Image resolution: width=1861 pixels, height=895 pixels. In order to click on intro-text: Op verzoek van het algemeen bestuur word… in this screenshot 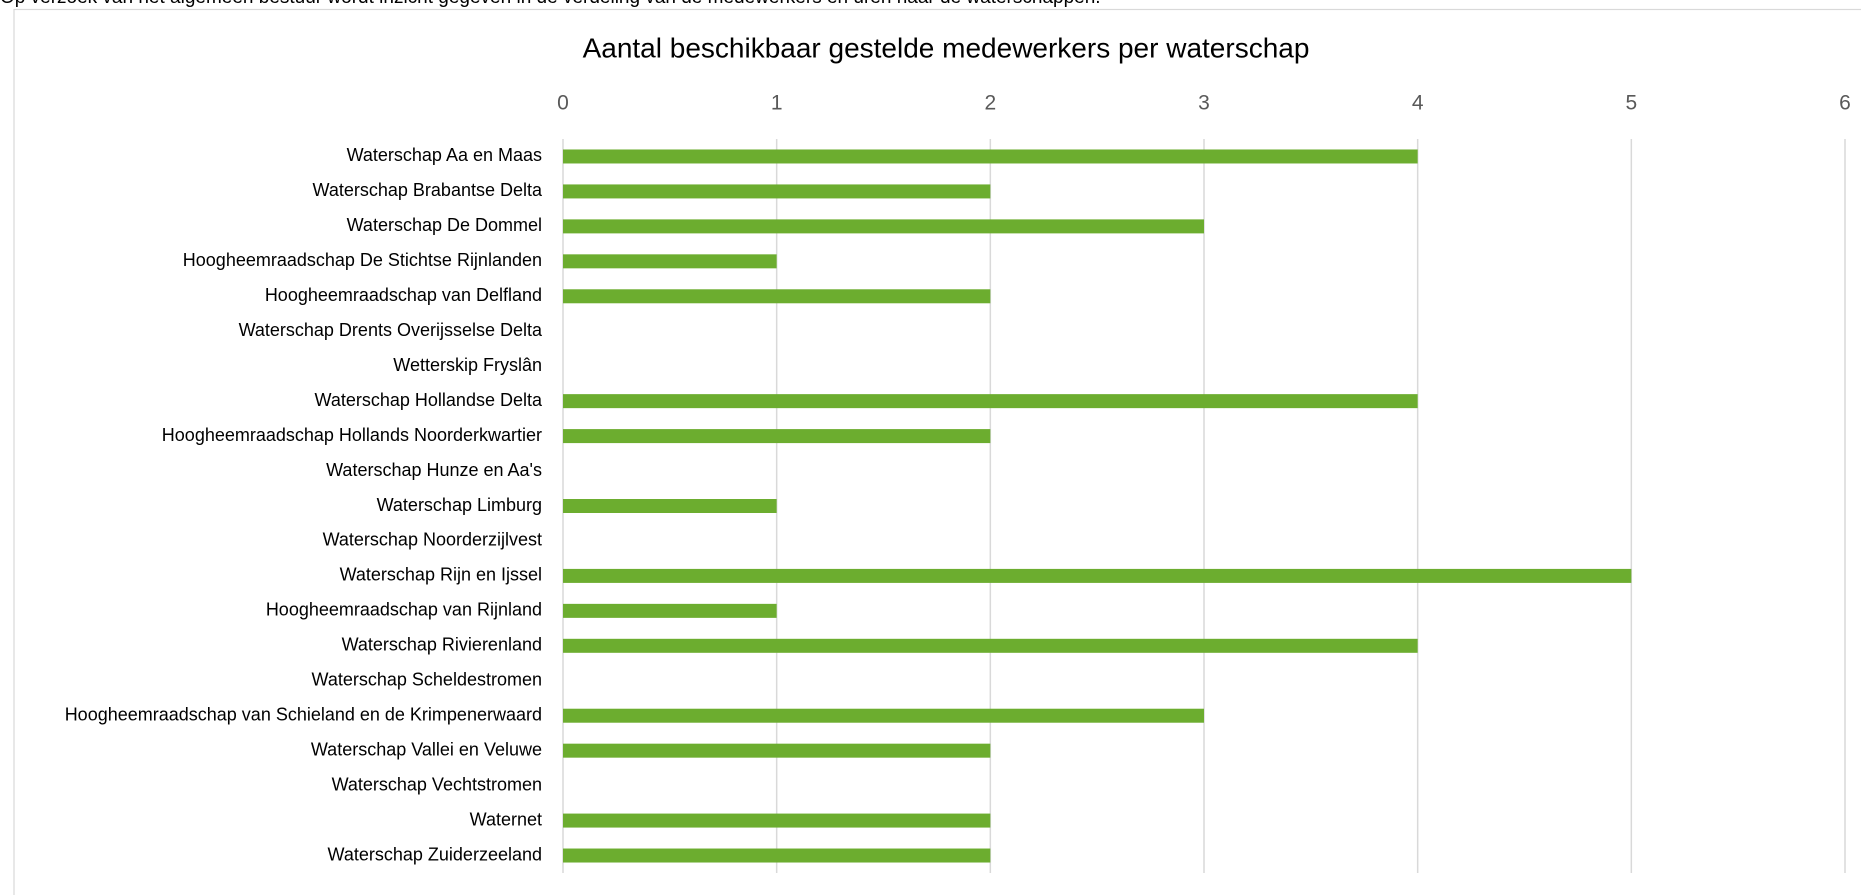, I will do `click(550, 4)`.